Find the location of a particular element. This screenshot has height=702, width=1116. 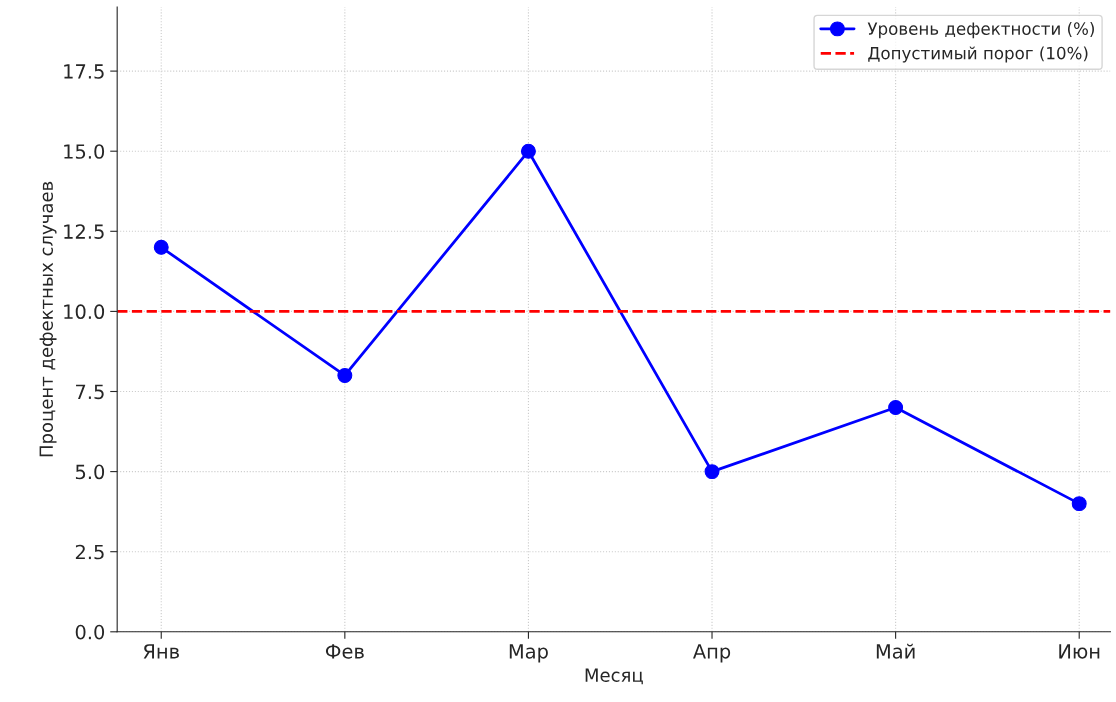

x-tick-label: Июн is located at coordinates (1079, 651).